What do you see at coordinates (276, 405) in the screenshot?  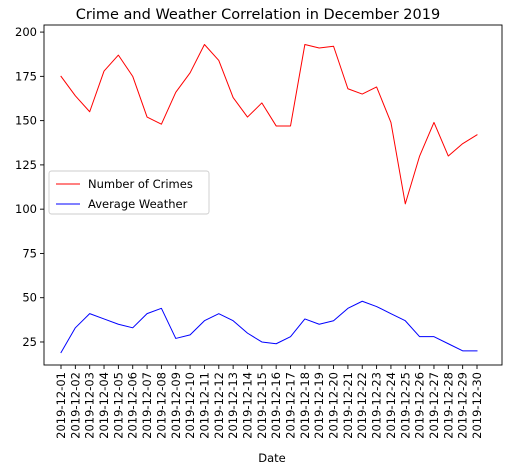 I see `x-tick-label: 2019-12-16` at bounding box center [276, 405].